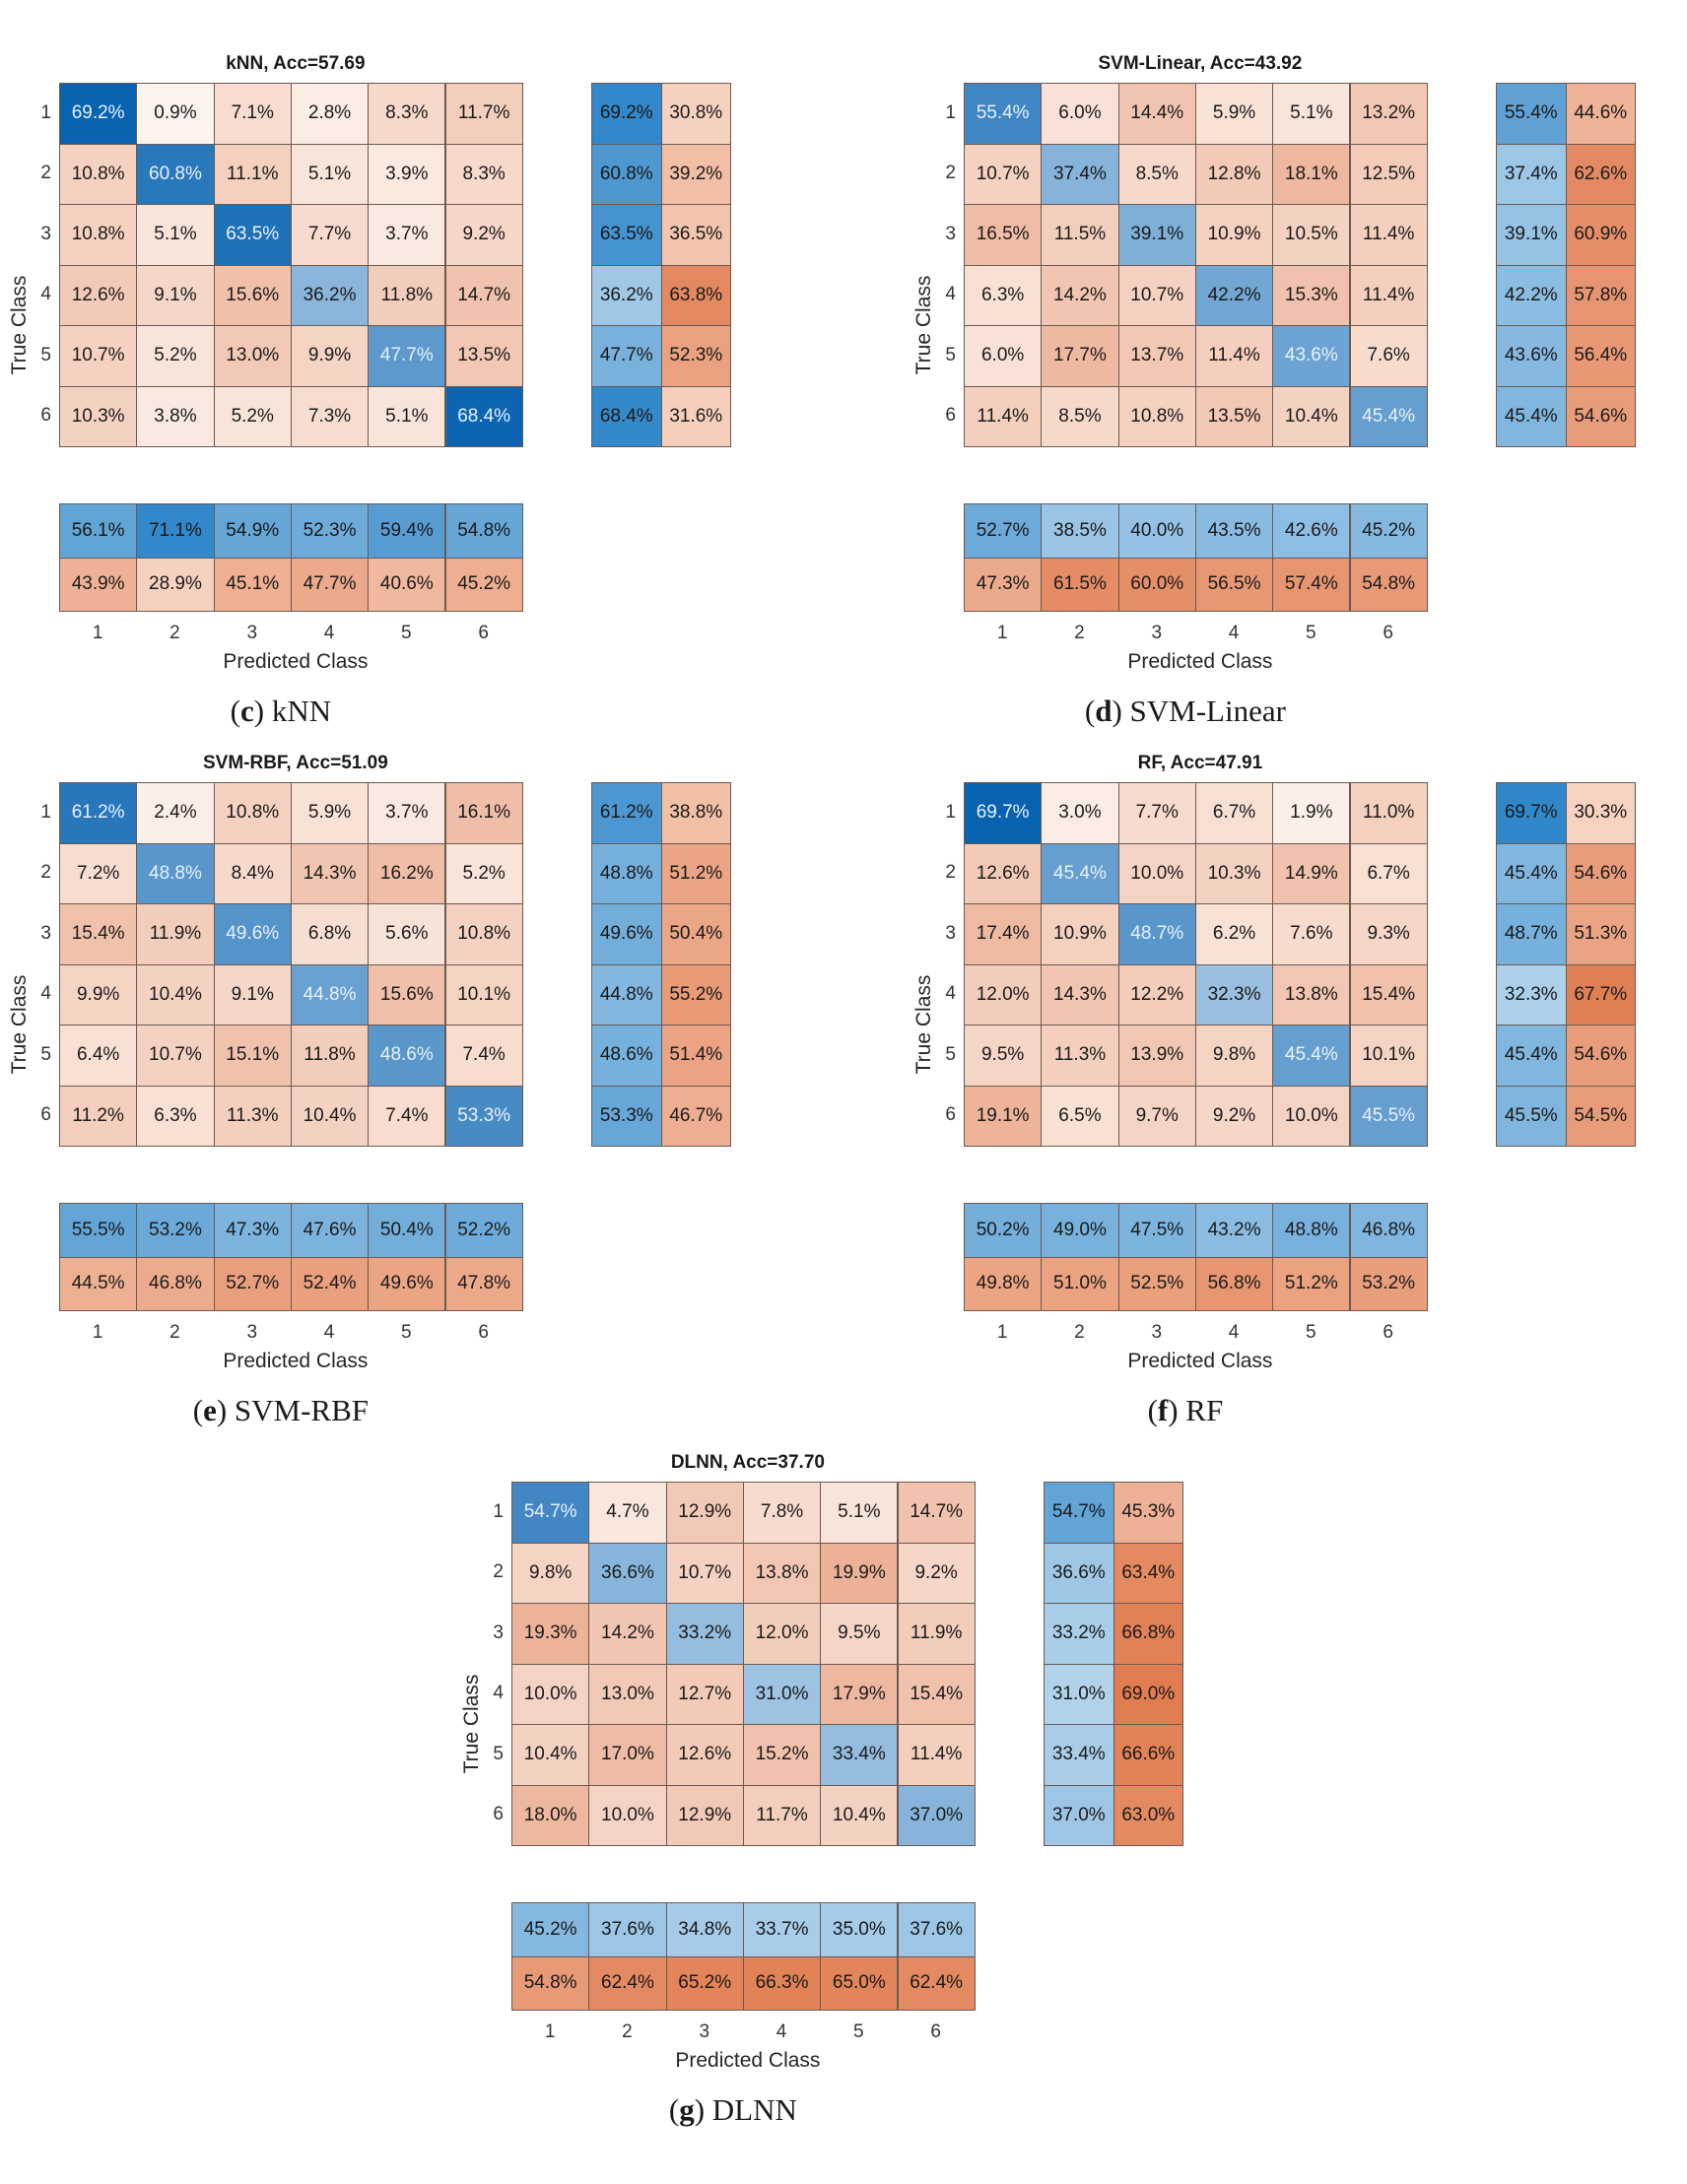  What do you see at coordinates (175, 934) in the screenshot?
I see `matrix-cell-error: 11.9%` at bounding box center [175, 934].